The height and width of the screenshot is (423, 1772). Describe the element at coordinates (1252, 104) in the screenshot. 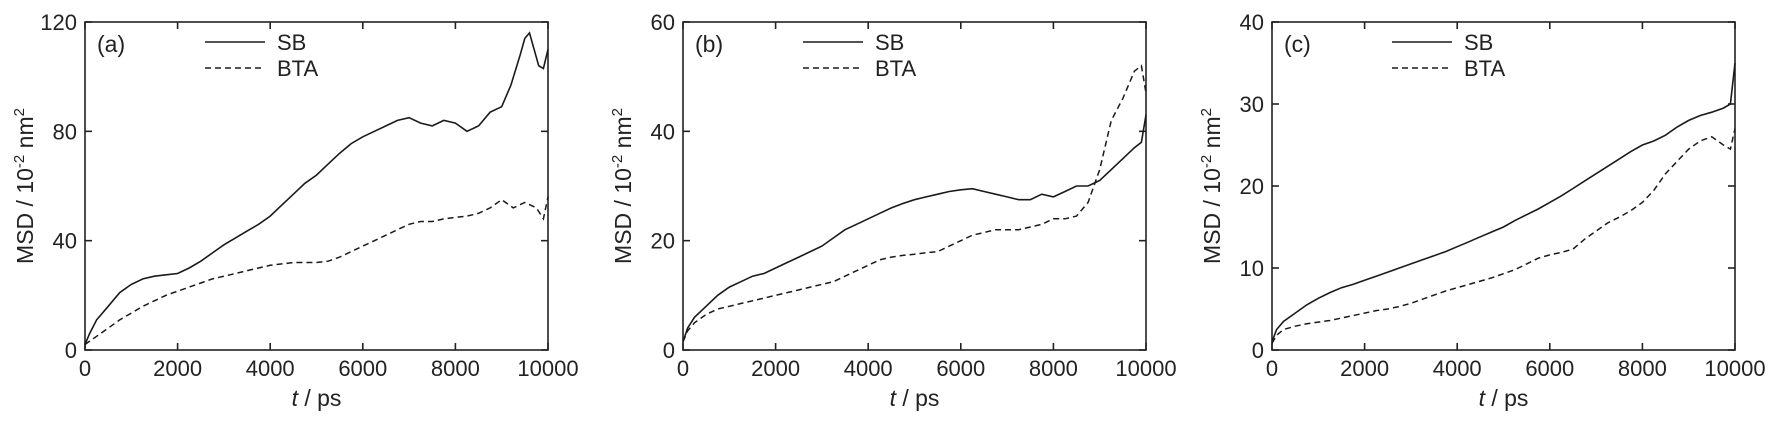

I see `y-tick-label: 30` at that location.